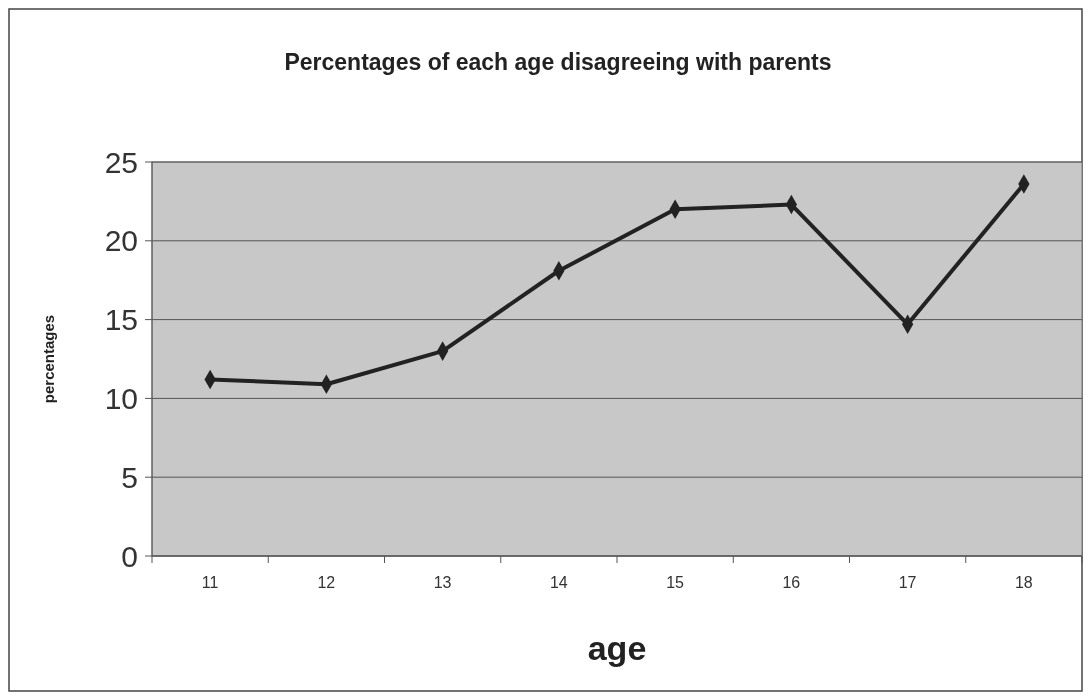 This screenshot has width=1091, height=700. What do you see at coordinates (675, 582) in the screenshot?
I see `x-tick-label: 15` at bounding box center [675, 582].